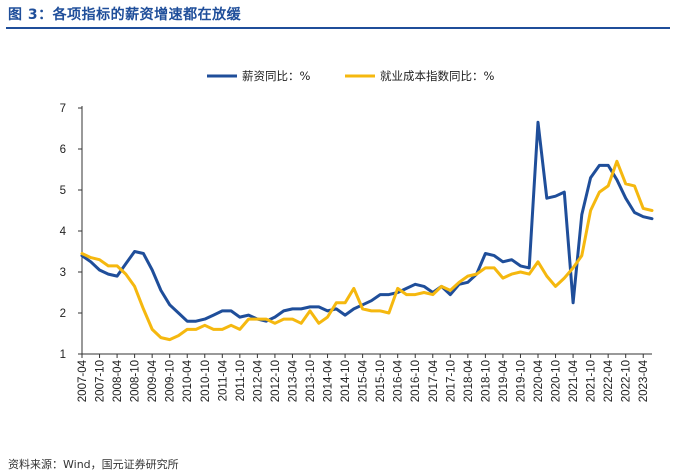  What do you see at coordinates (521, 381) in the screenshot?
I see `x-tick-label: 2019-10` at bounding box center [521, 381].